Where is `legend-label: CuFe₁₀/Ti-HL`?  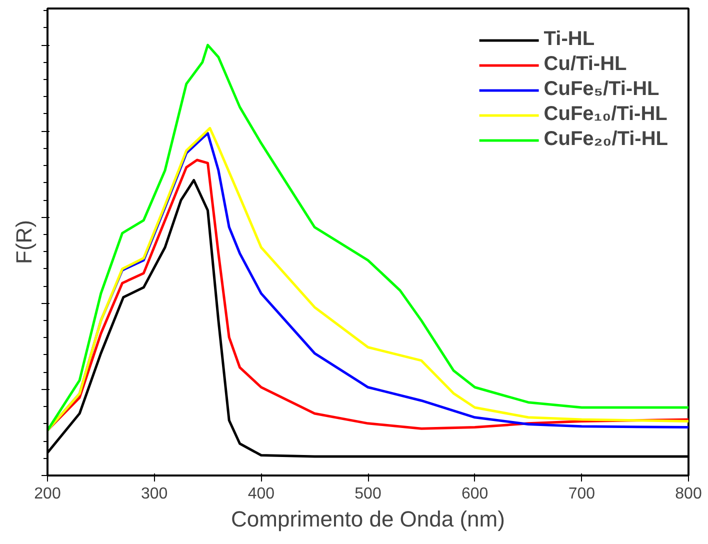
legend-label: CuFe₁₀/Ti-HL is located at coordinates (606, 114).